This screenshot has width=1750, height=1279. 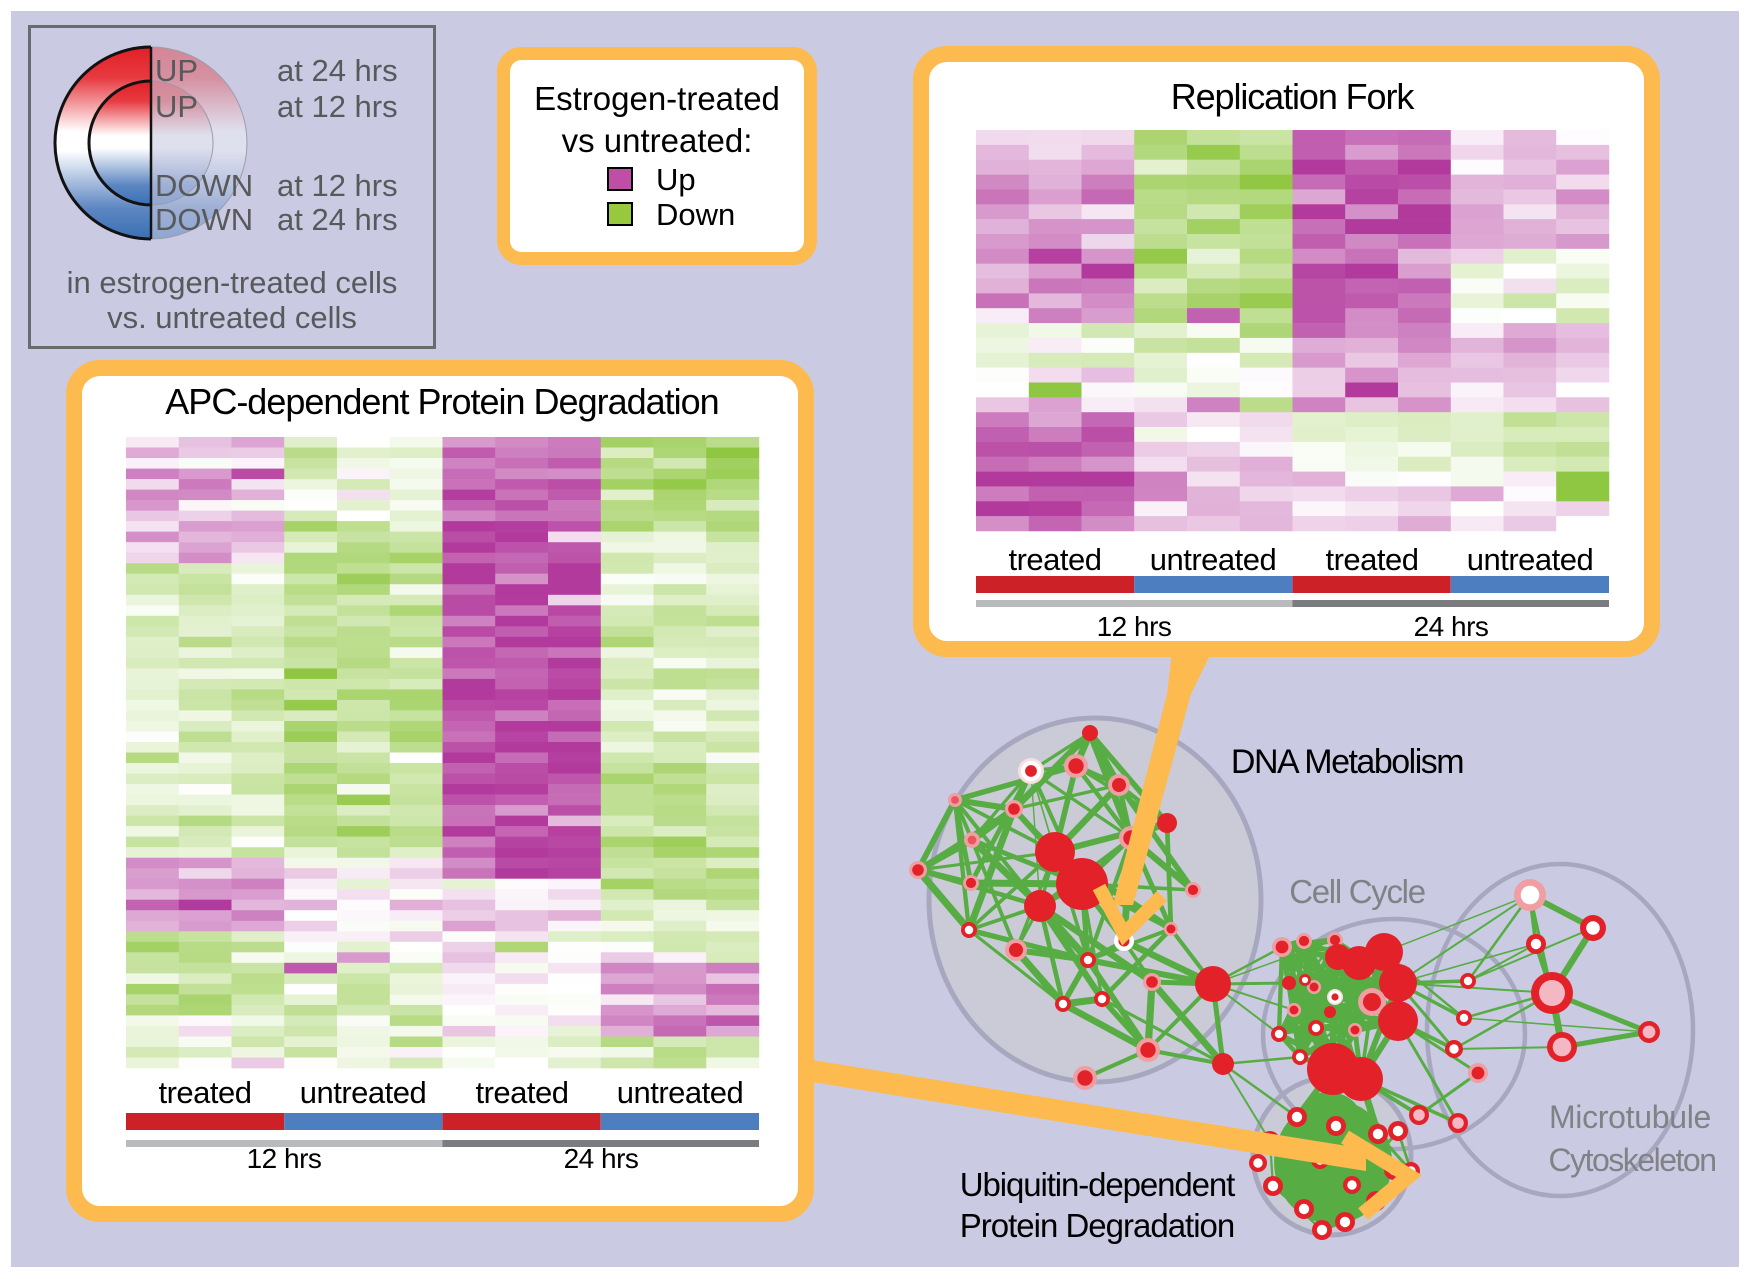 I want to click on svg-text: Microtubule, so click(x=1630, y=1117).